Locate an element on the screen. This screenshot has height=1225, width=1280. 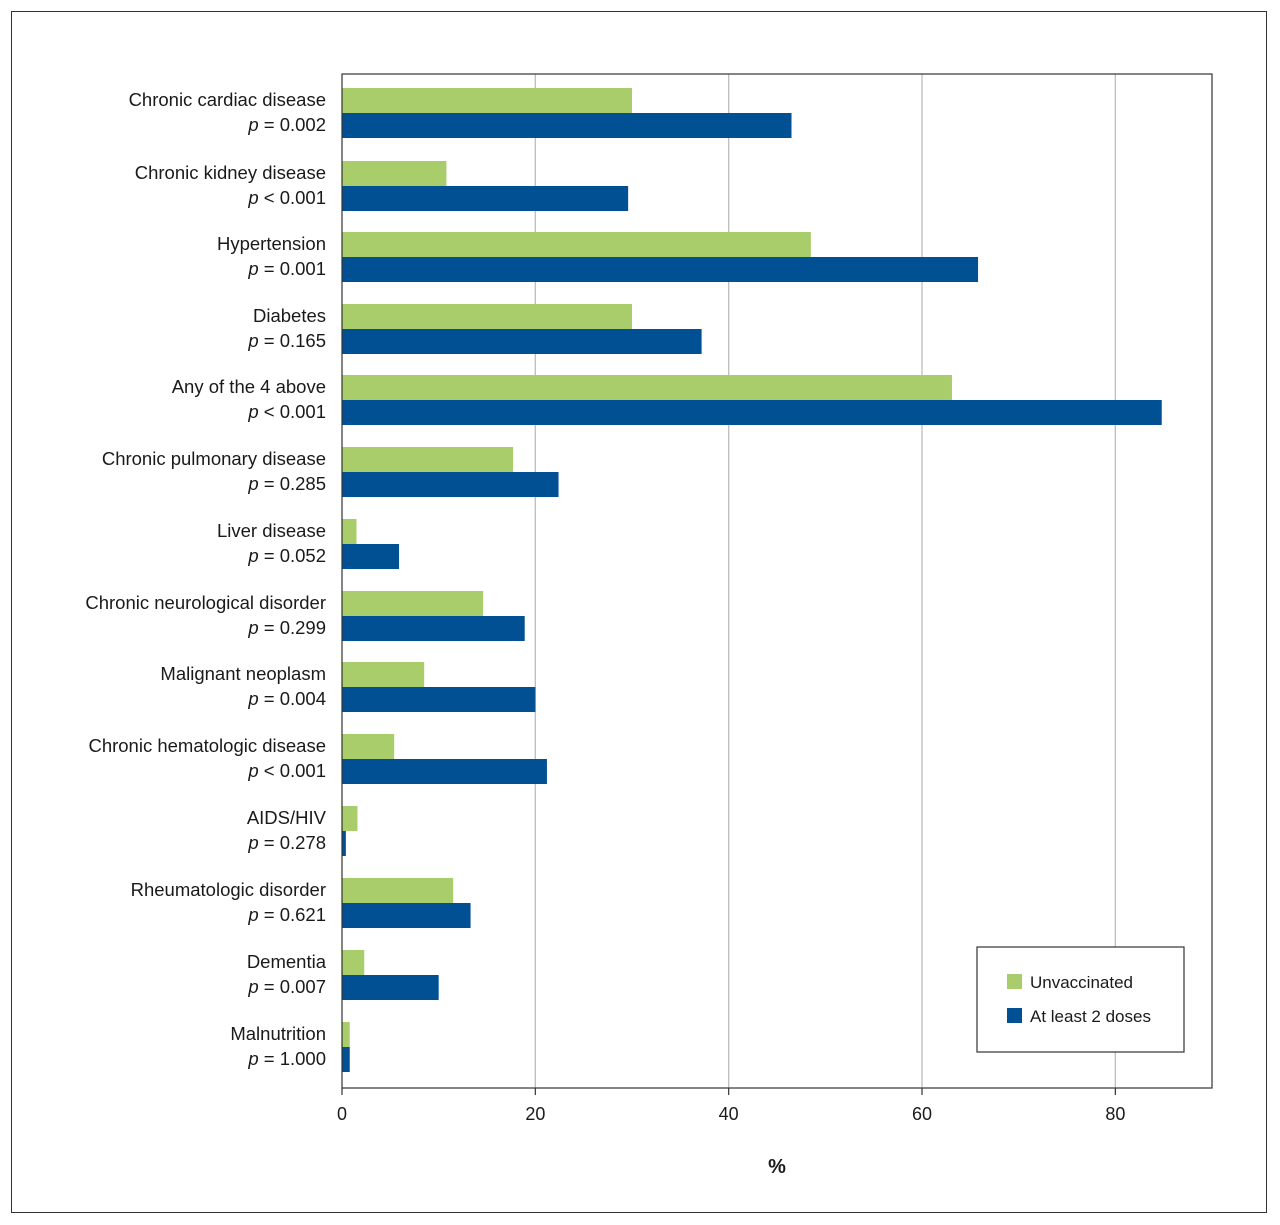
legend: Unvaccinated At least 2 doses is located at coordinates (1080, 999).